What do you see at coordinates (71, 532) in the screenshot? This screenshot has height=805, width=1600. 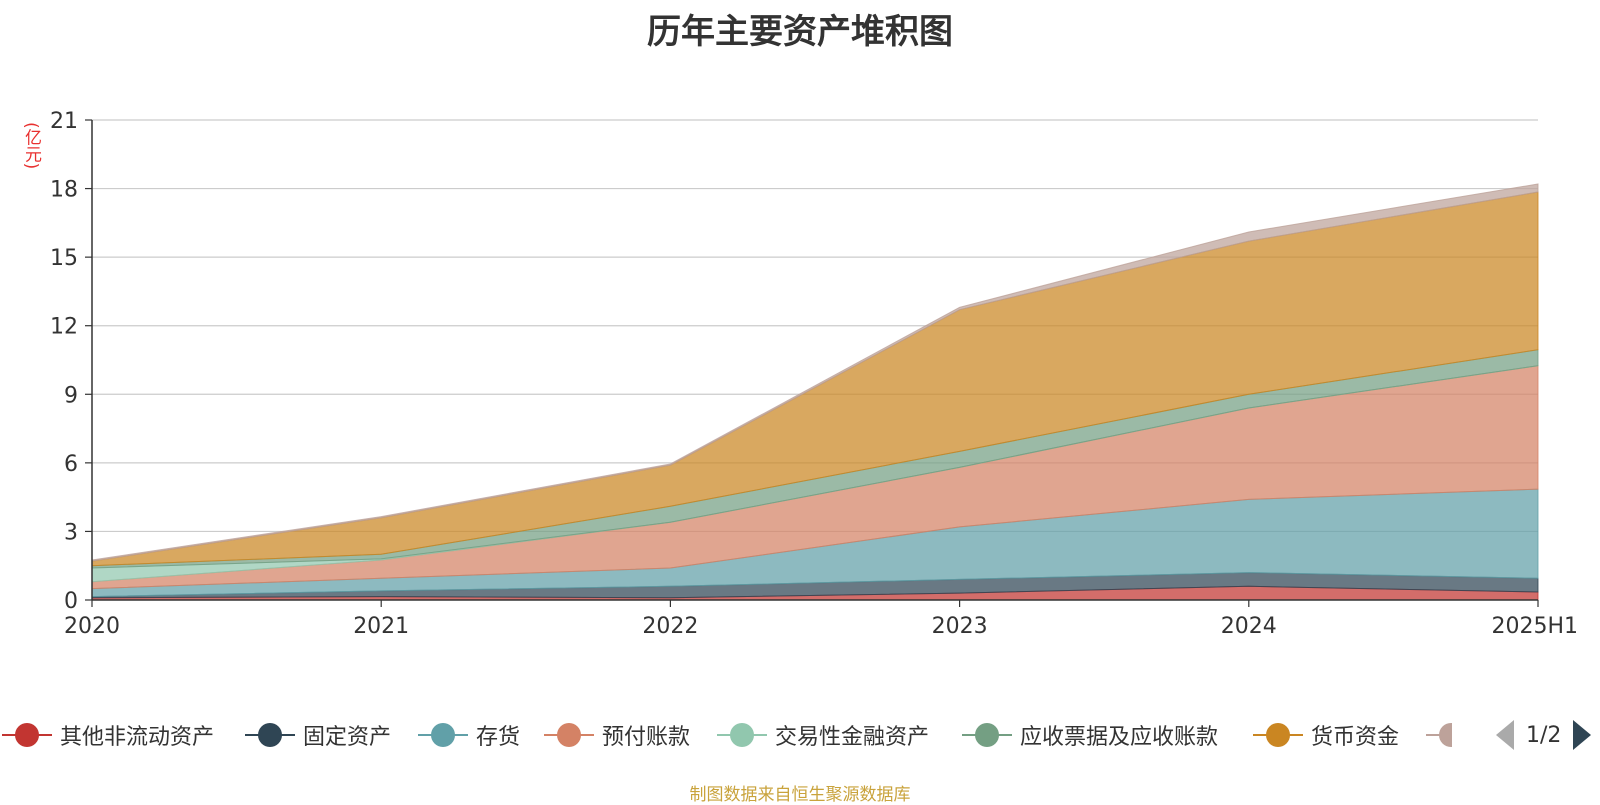 I see `y-tick-label: 3` at bounding box center [71, 532].